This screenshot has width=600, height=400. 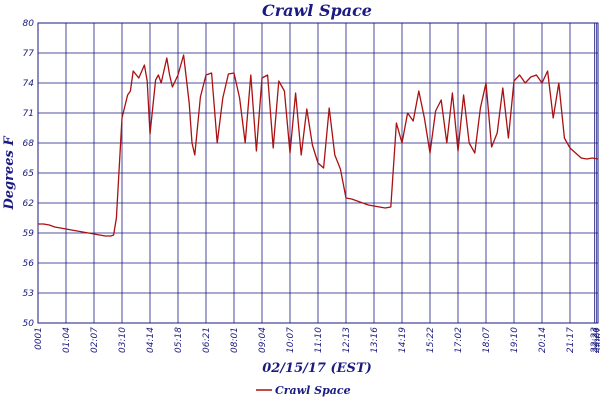 I want to click on y-tick-label: 65, so click(x=29, y=174).